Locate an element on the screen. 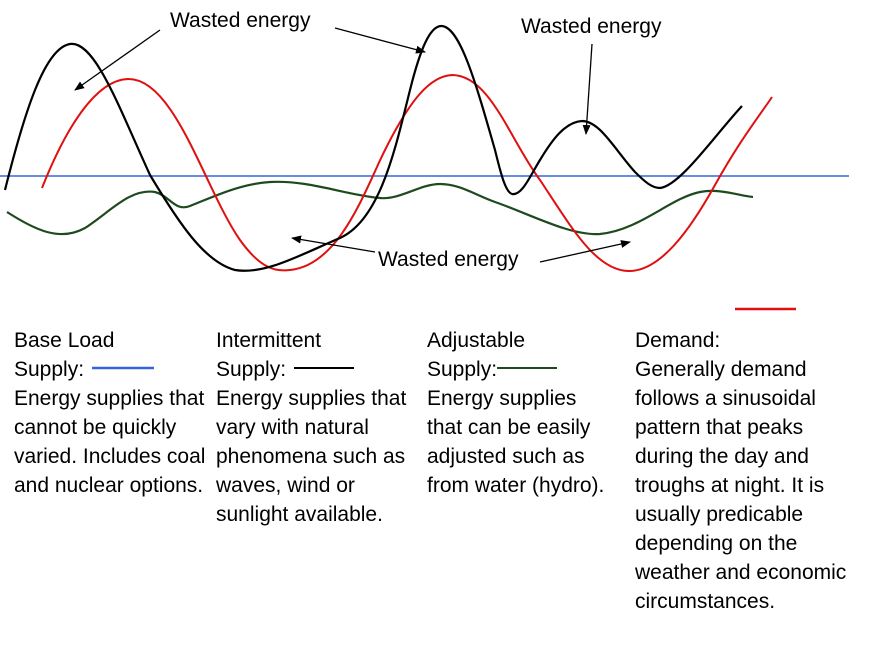 This screenshot has width=875, height=647. intermittent-swatch is located at coordinates (324, 368).